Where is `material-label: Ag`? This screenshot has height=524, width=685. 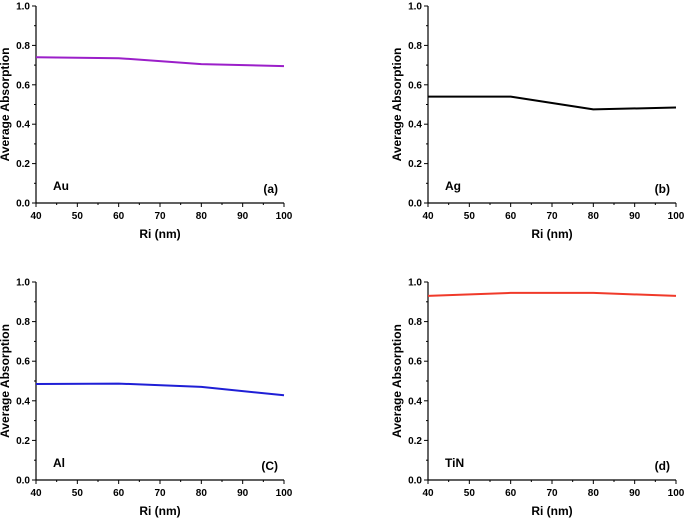
material-label: Ag is located at coordinates (453, 186).